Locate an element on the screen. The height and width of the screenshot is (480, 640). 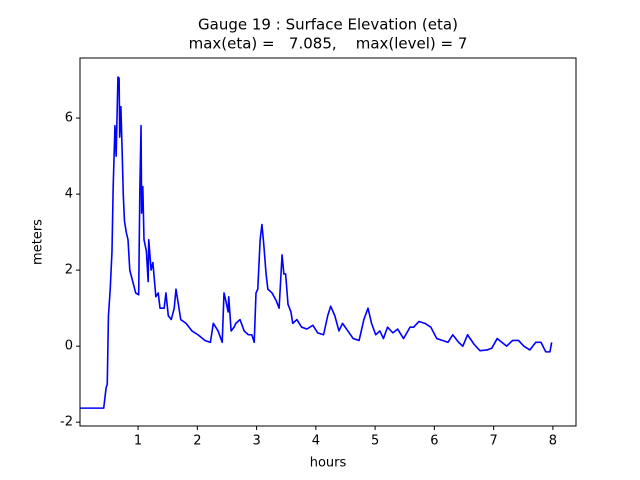
x-tick-label: 2 is located at coordinates (197, 441).